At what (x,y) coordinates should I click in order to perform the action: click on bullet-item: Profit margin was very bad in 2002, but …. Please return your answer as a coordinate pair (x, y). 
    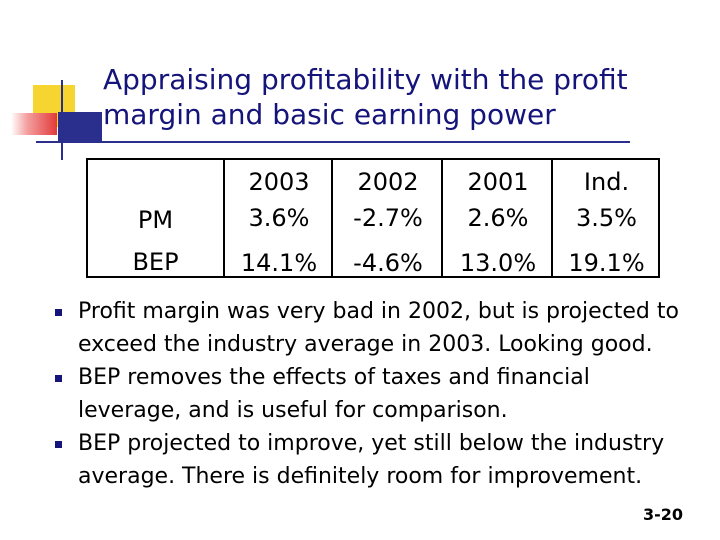
    Looking at the image, I should click on (375, 328).